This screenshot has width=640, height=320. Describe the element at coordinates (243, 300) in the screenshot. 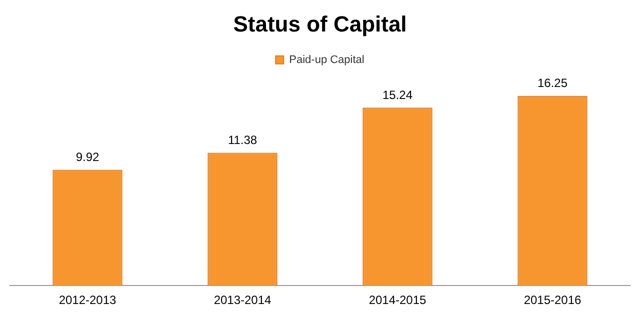

I see `x-tick-label: 2013-2014` at that location.